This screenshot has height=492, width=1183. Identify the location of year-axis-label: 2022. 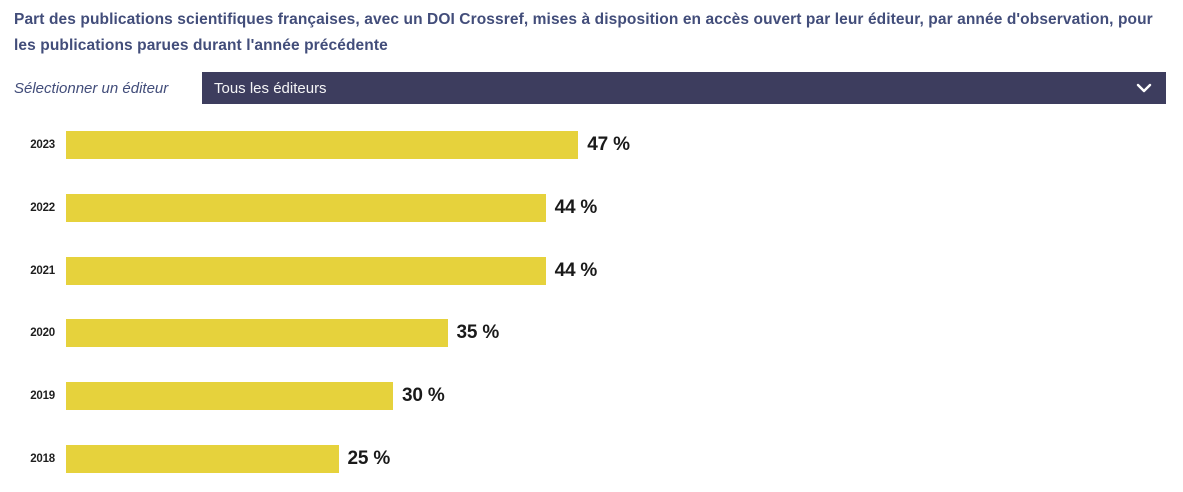
(42, 208).